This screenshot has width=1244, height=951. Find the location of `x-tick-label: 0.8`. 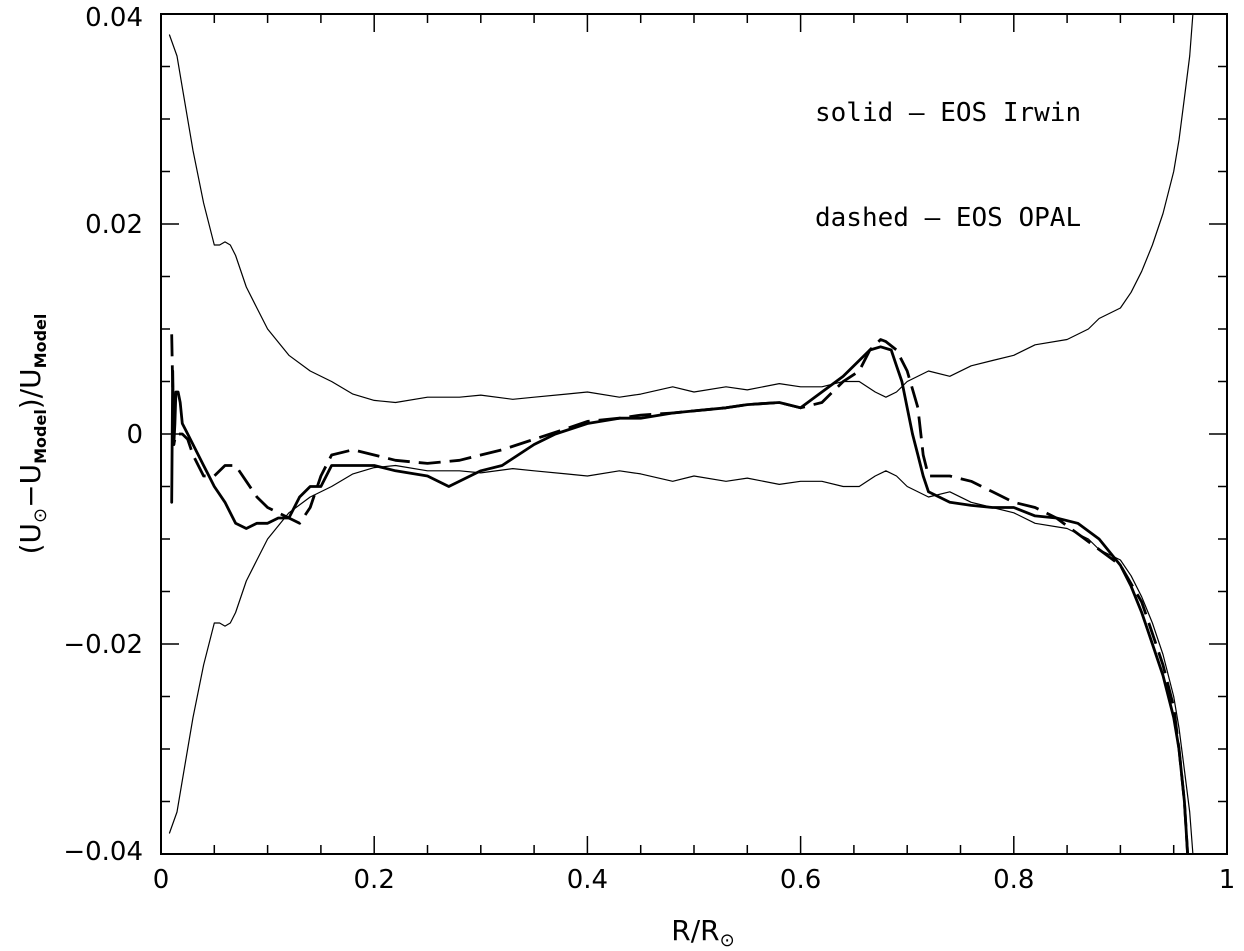

x-tick-label: 0.8 is located at coordinates (1013, 880).